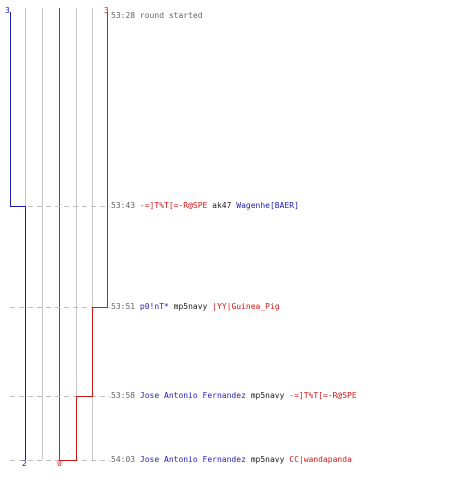 This screenshot has height=500, width=450. I want to click on red-team-alive-line, so click(83, 236).